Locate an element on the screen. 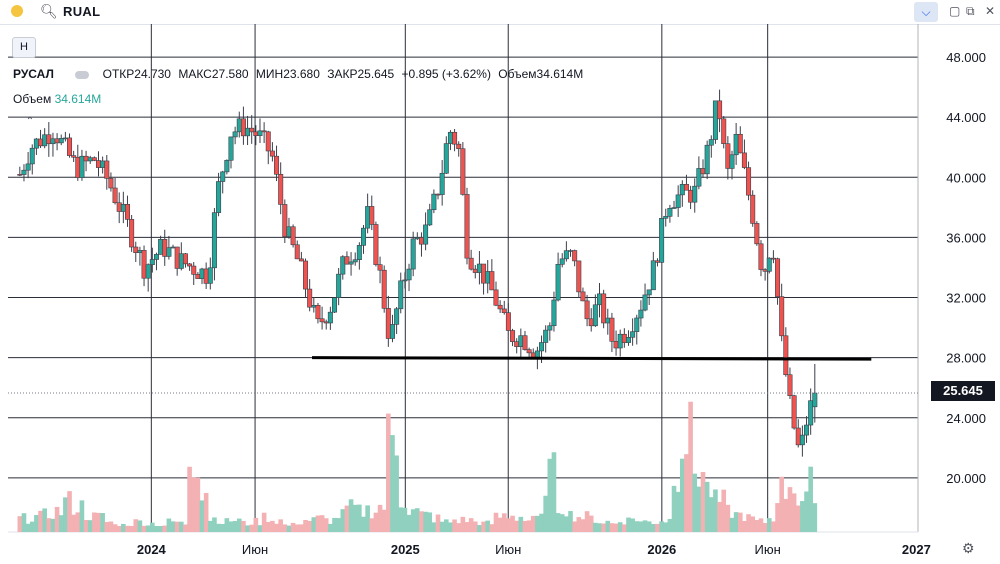 This screenshot has height=564, width=1000. x-tick-label: 2027 is located at coordinates (916, 549).